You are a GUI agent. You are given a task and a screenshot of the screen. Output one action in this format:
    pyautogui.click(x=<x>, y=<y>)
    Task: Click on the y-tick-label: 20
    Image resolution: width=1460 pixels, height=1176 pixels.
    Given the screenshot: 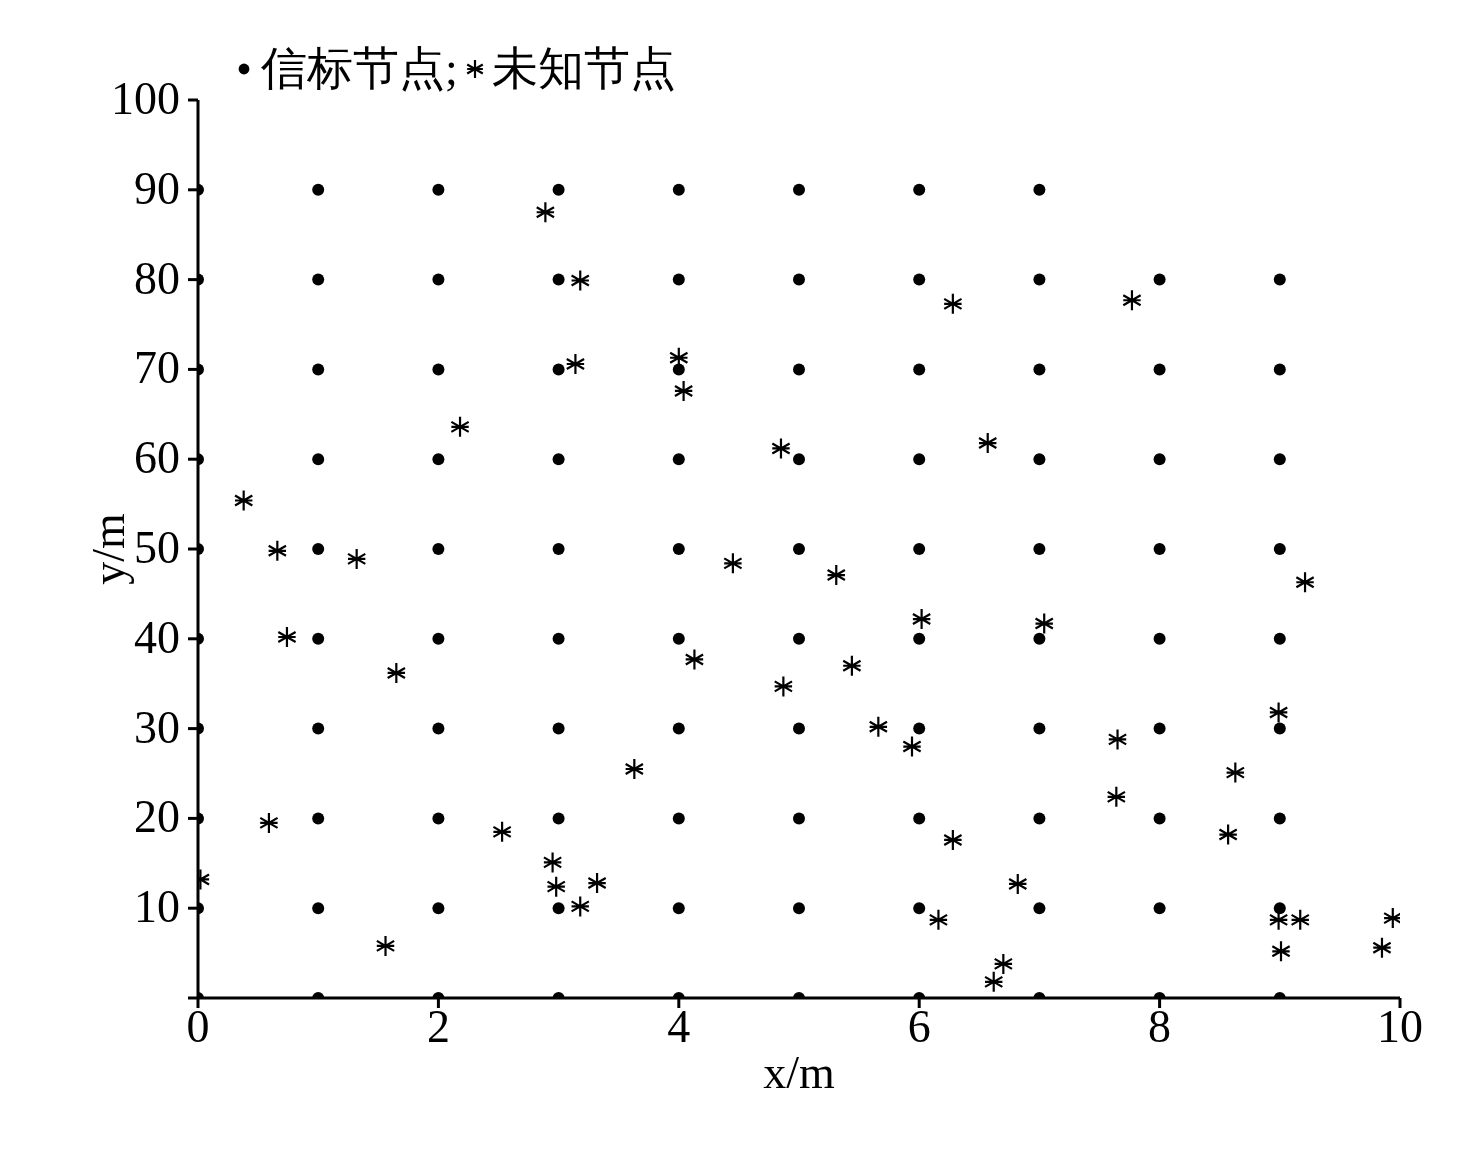 What is the action you would take?
    pyautogui.click(x=157, y=817)
    